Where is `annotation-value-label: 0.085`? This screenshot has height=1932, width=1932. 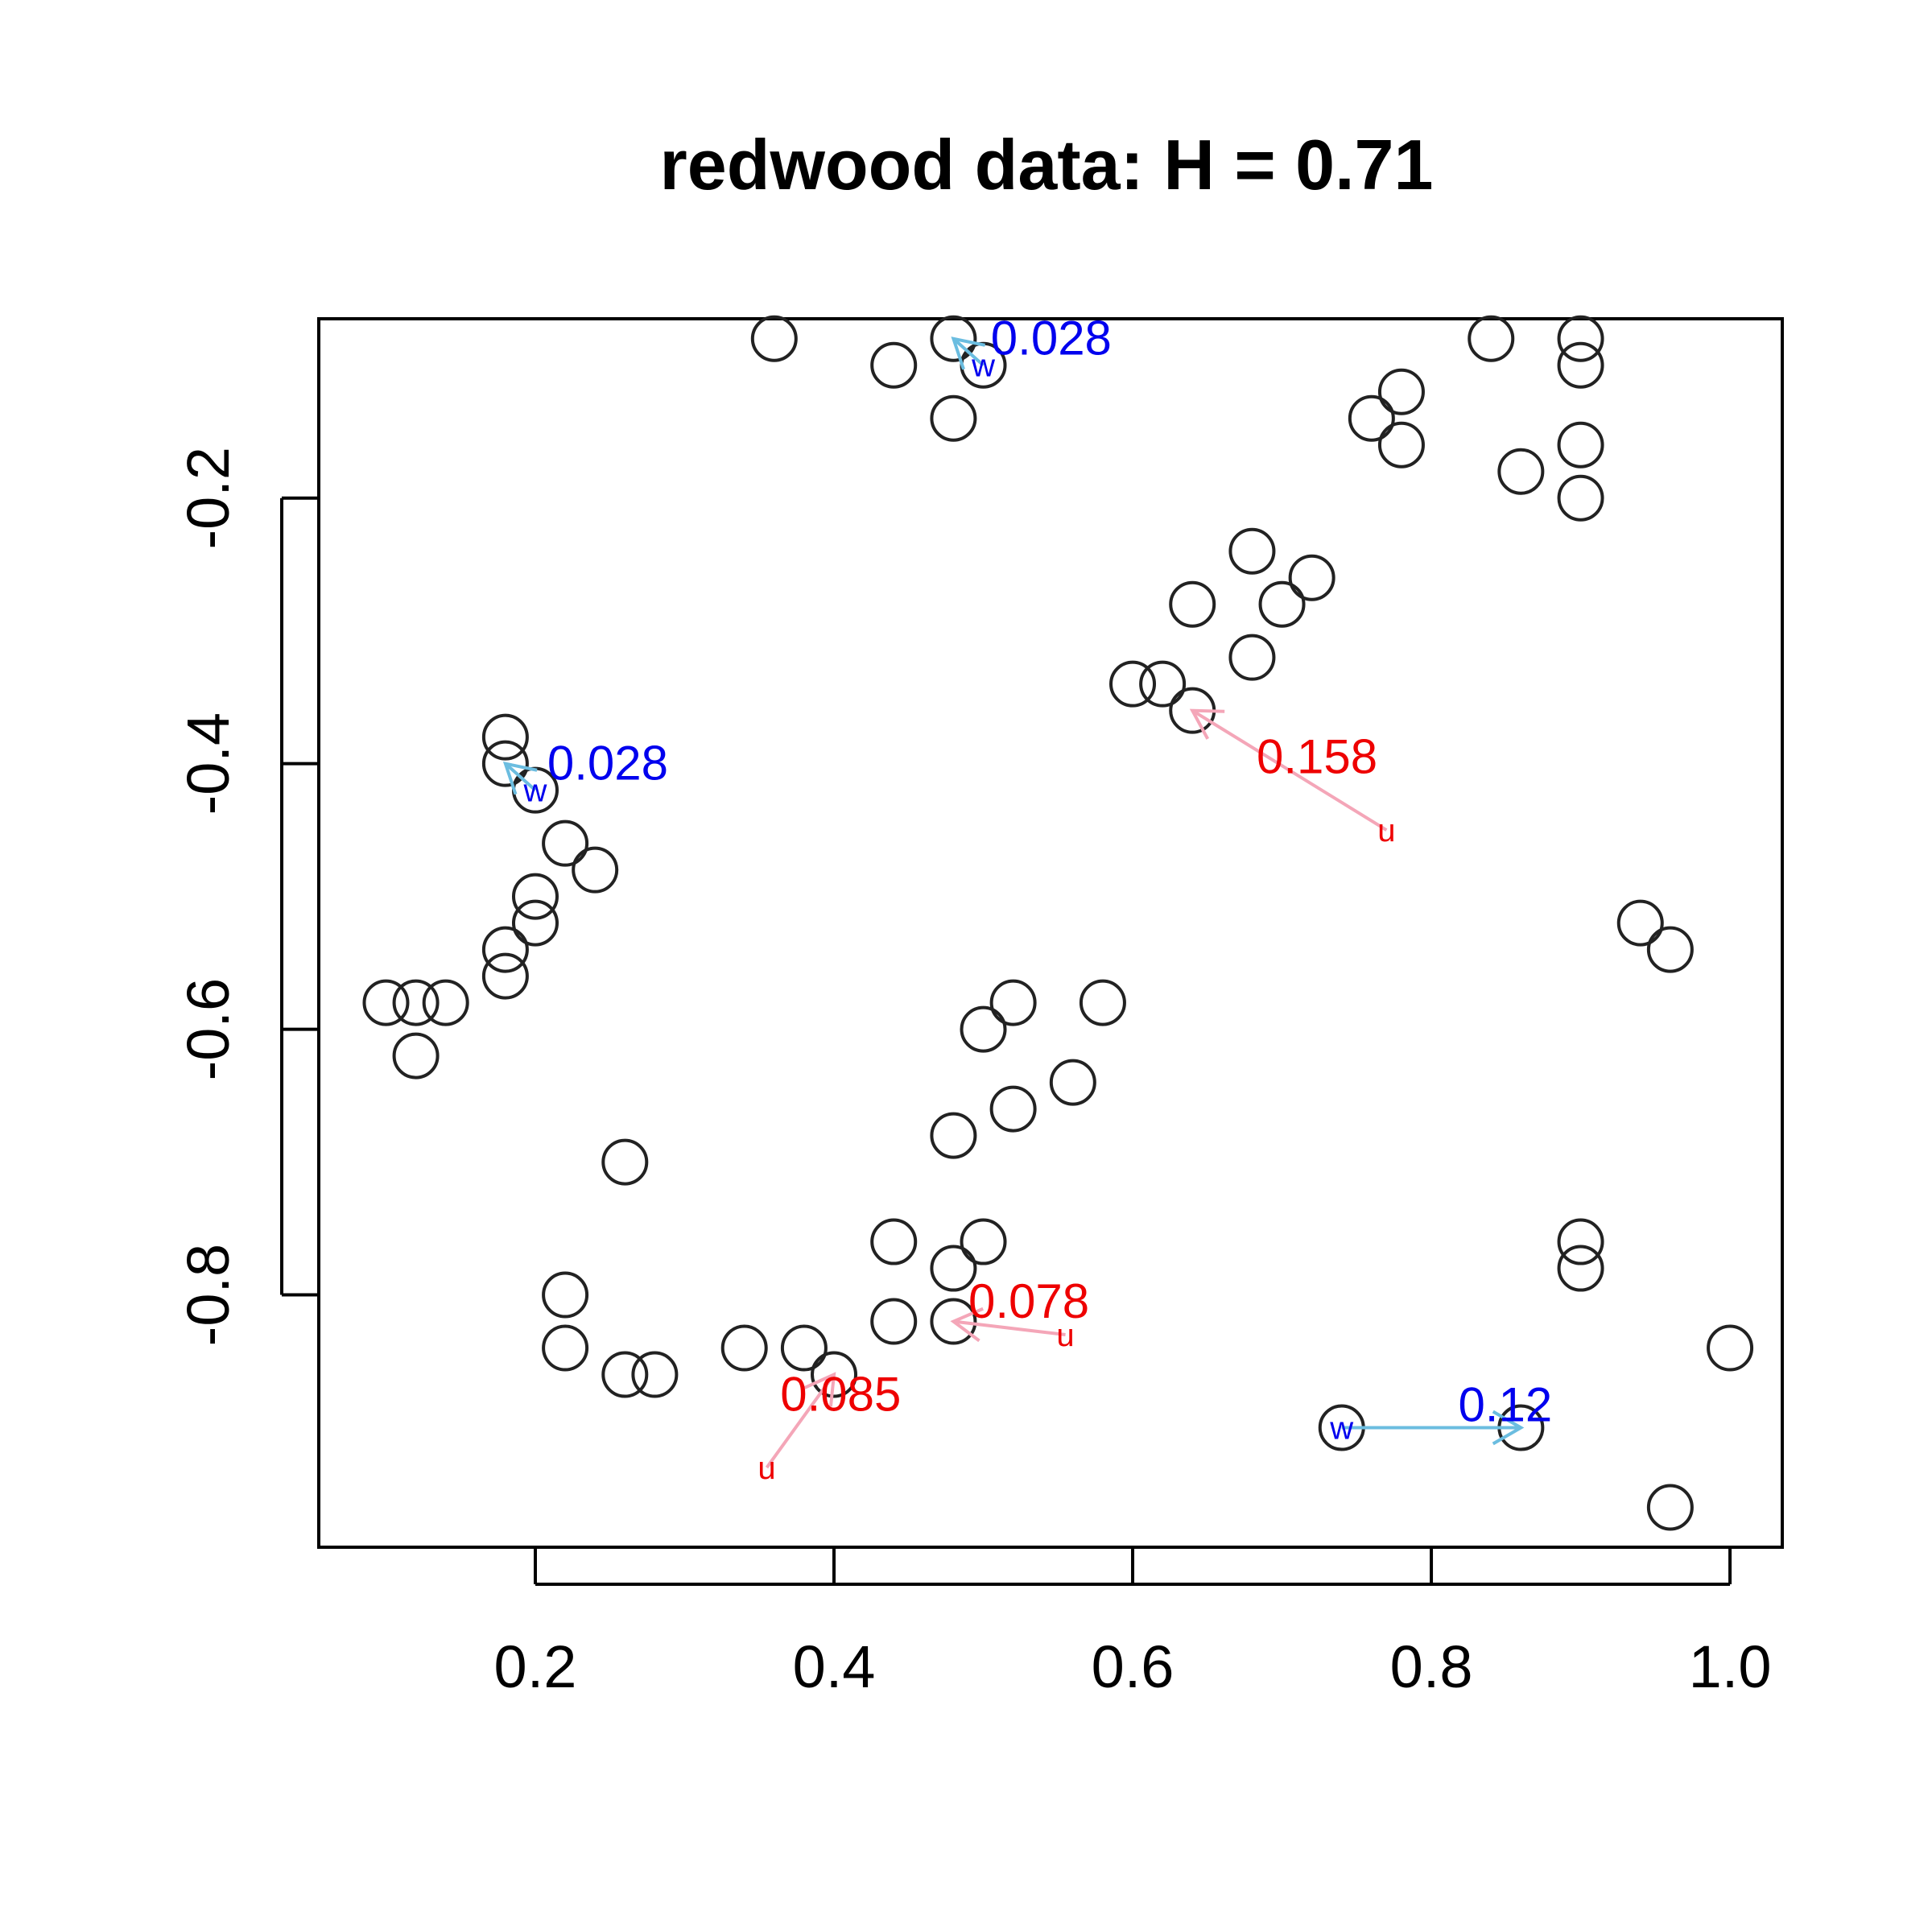
annotation-value-label: 0.085 is located at coordinates (841, 1394).